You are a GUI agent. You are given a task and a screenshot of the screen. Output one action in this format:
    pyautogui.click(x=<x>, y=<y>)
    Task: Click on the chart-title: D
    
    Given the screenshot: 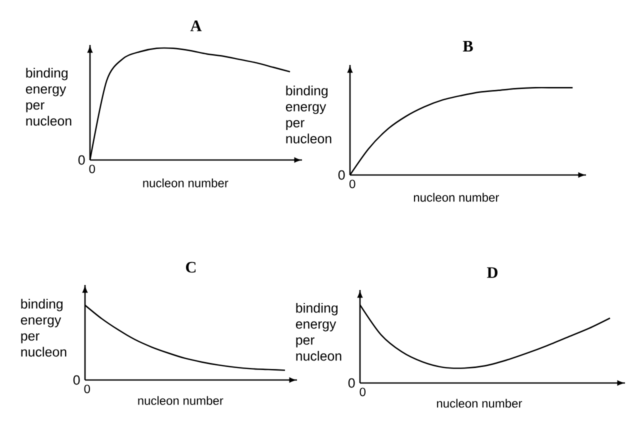 What is the action you would take?
    pyautogui.click(x=492, y=272)
    